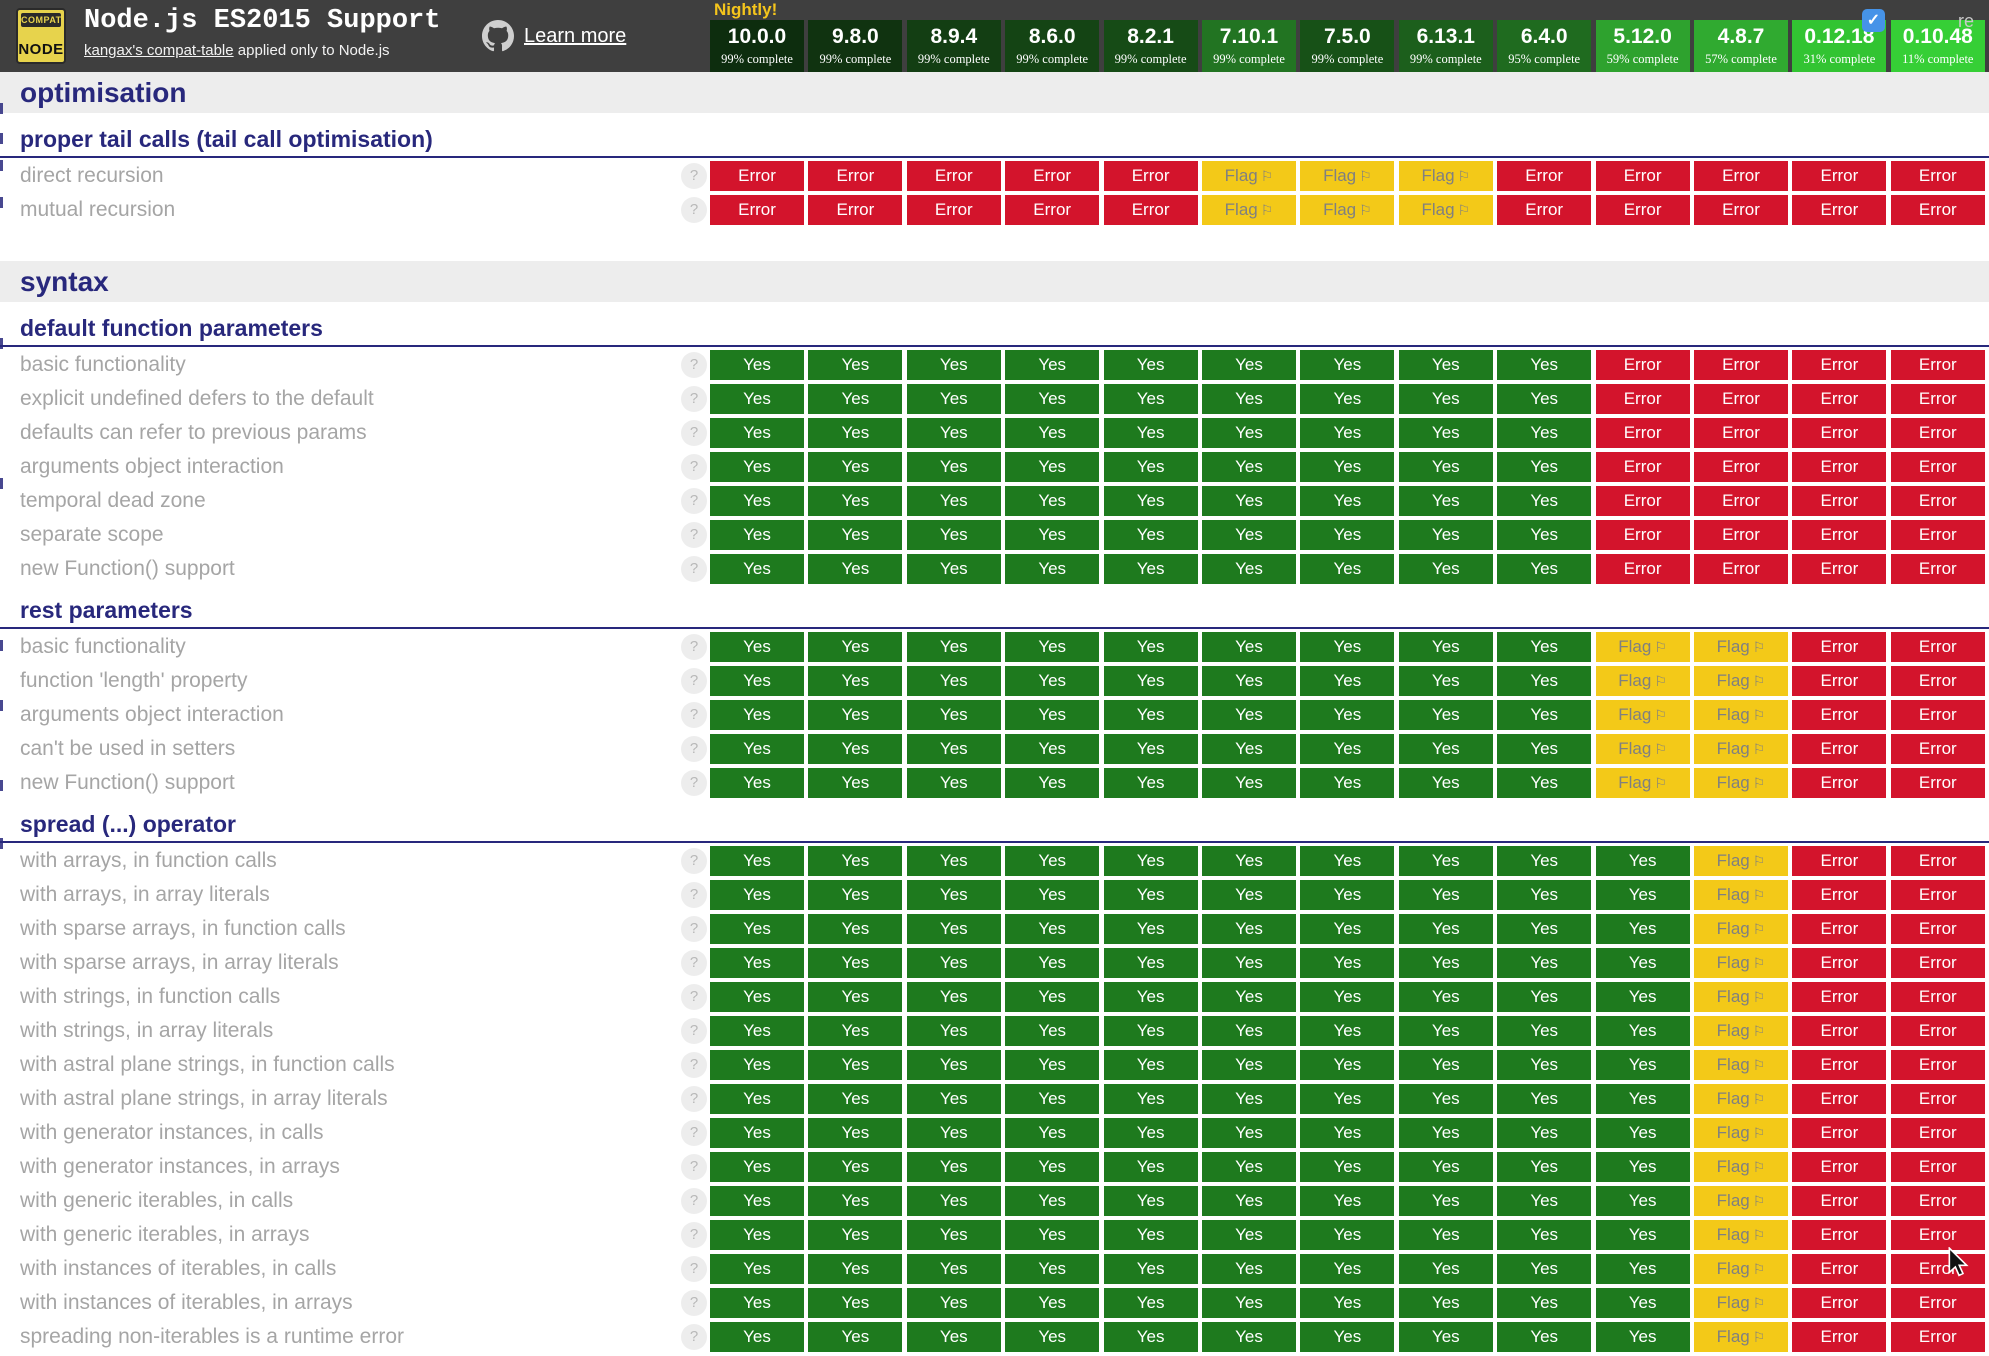 The image size is (1989, 1356). I want to click on version-header-6.4.0: 6.4.0 95% complete, so click(1544, 46).